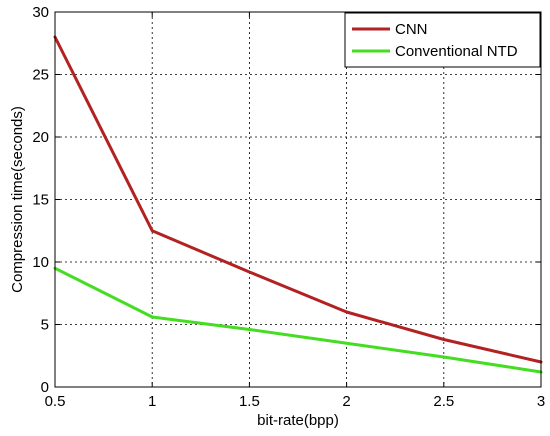 The width and height of the screenshot is (550, 436). What do you see at coordinates (17, 199) in the screenshot?
I see `y-axis-label: Compression time(seconds)` at bounding box center [17, 199].